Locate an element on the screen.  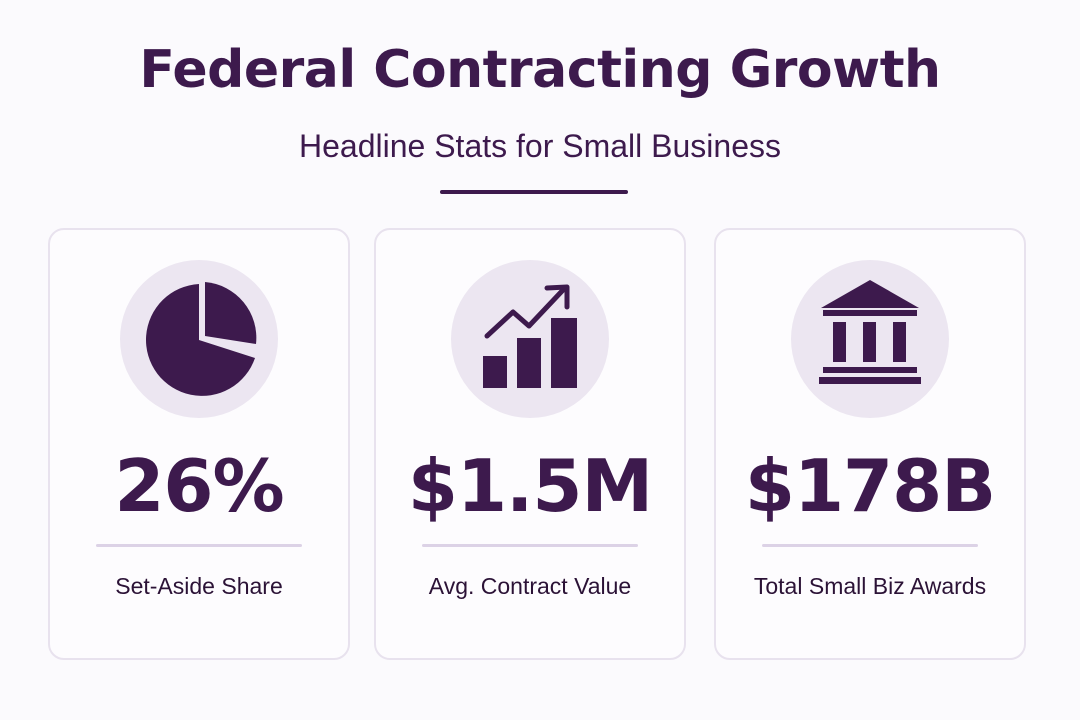
pie-chart-icon-badge is located at coordinates (199, 339).